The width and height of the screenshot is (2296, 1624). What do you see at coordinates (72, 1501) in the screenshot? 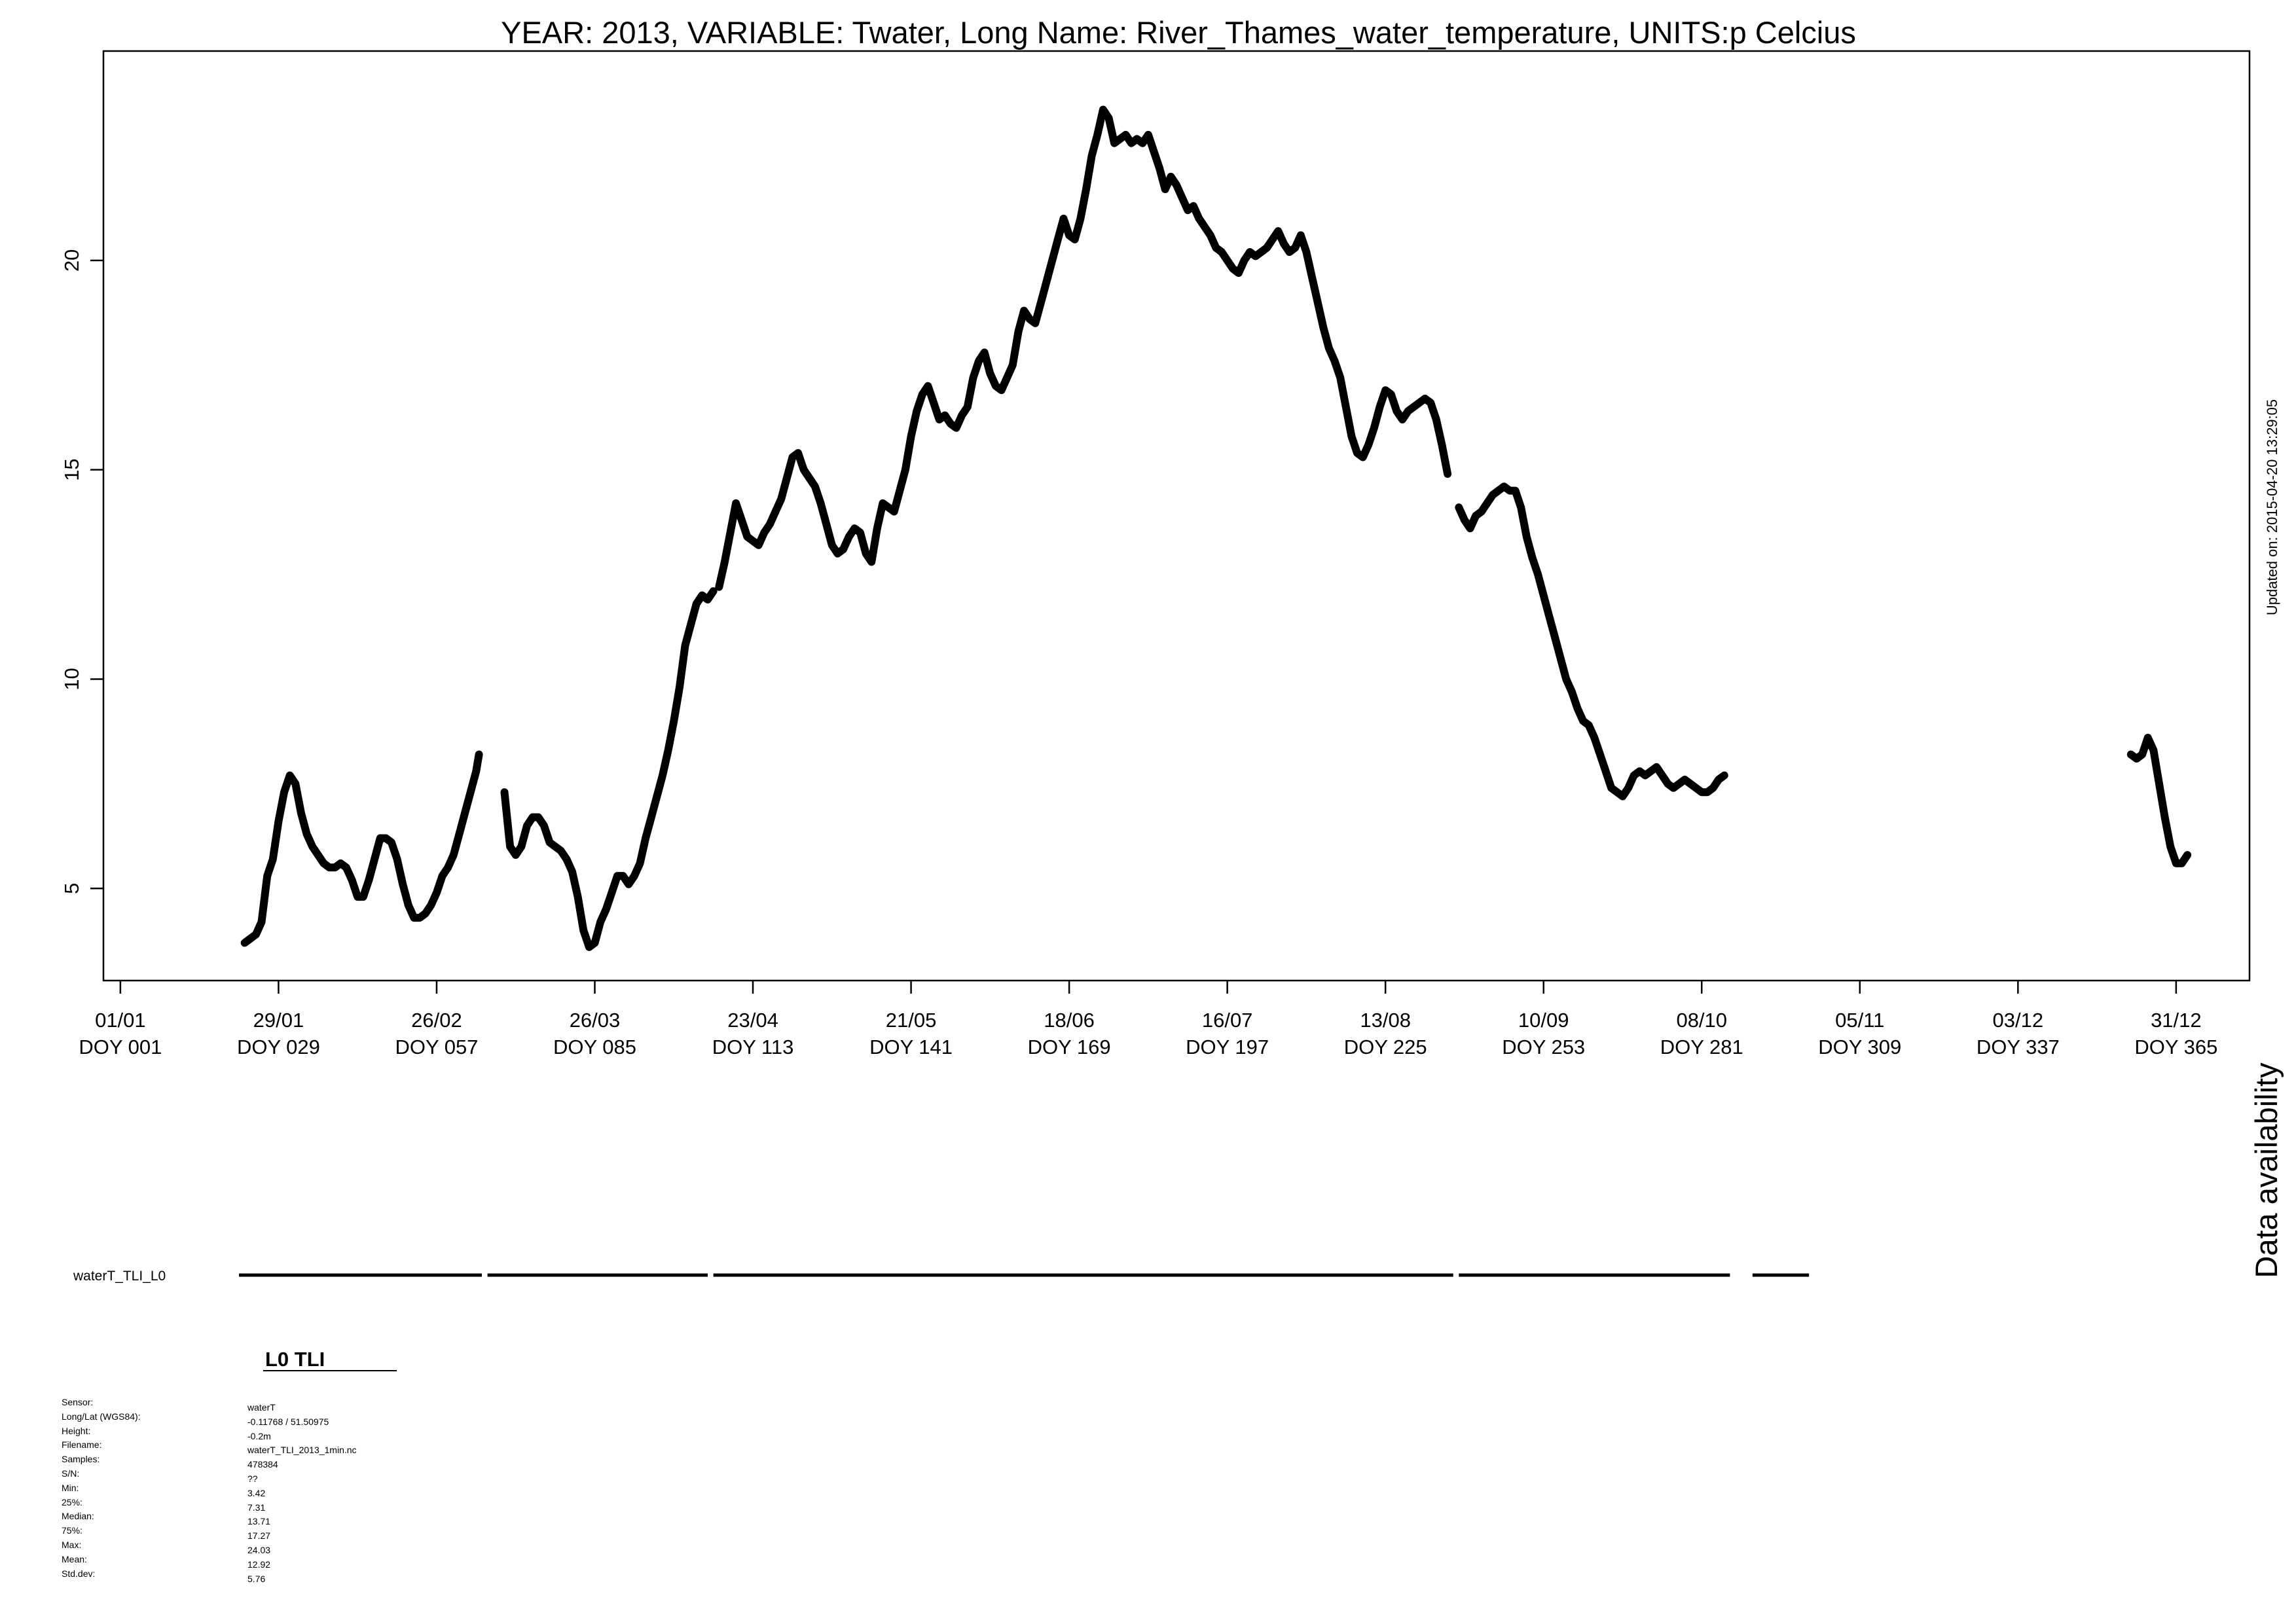
I see `meta-label: 25%:` at bounding box center [72, 1501].